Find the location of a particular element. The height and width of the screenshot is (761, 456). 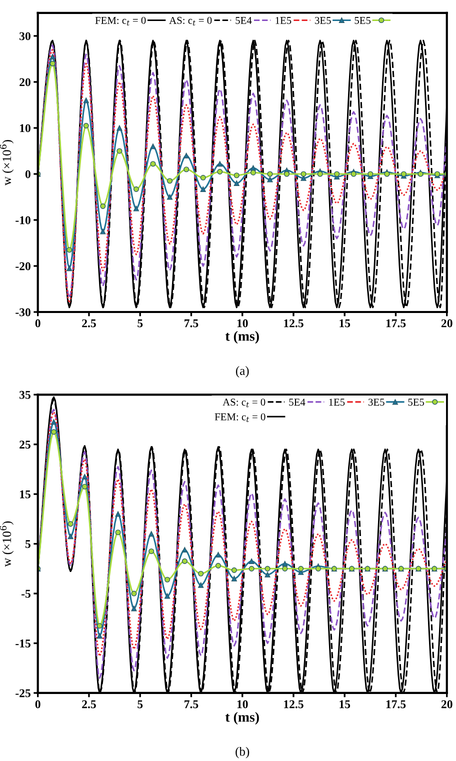

y-tick-label: -25 is located at coordinates (23, 693).